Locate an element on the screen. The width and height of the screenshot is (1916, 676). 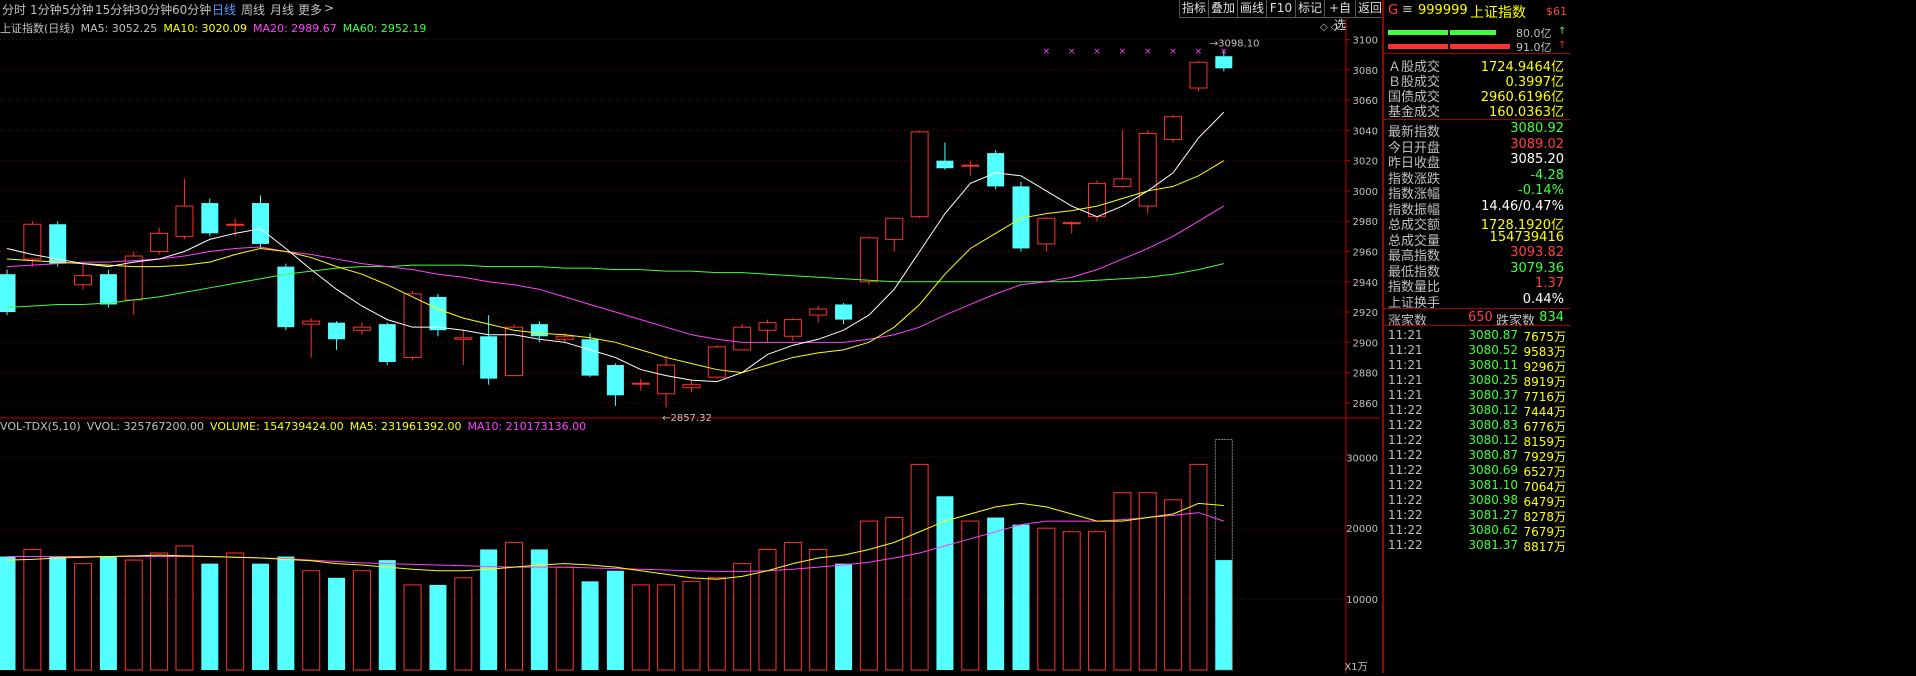
period-tab-10: > is located at coordinates (329, 8).